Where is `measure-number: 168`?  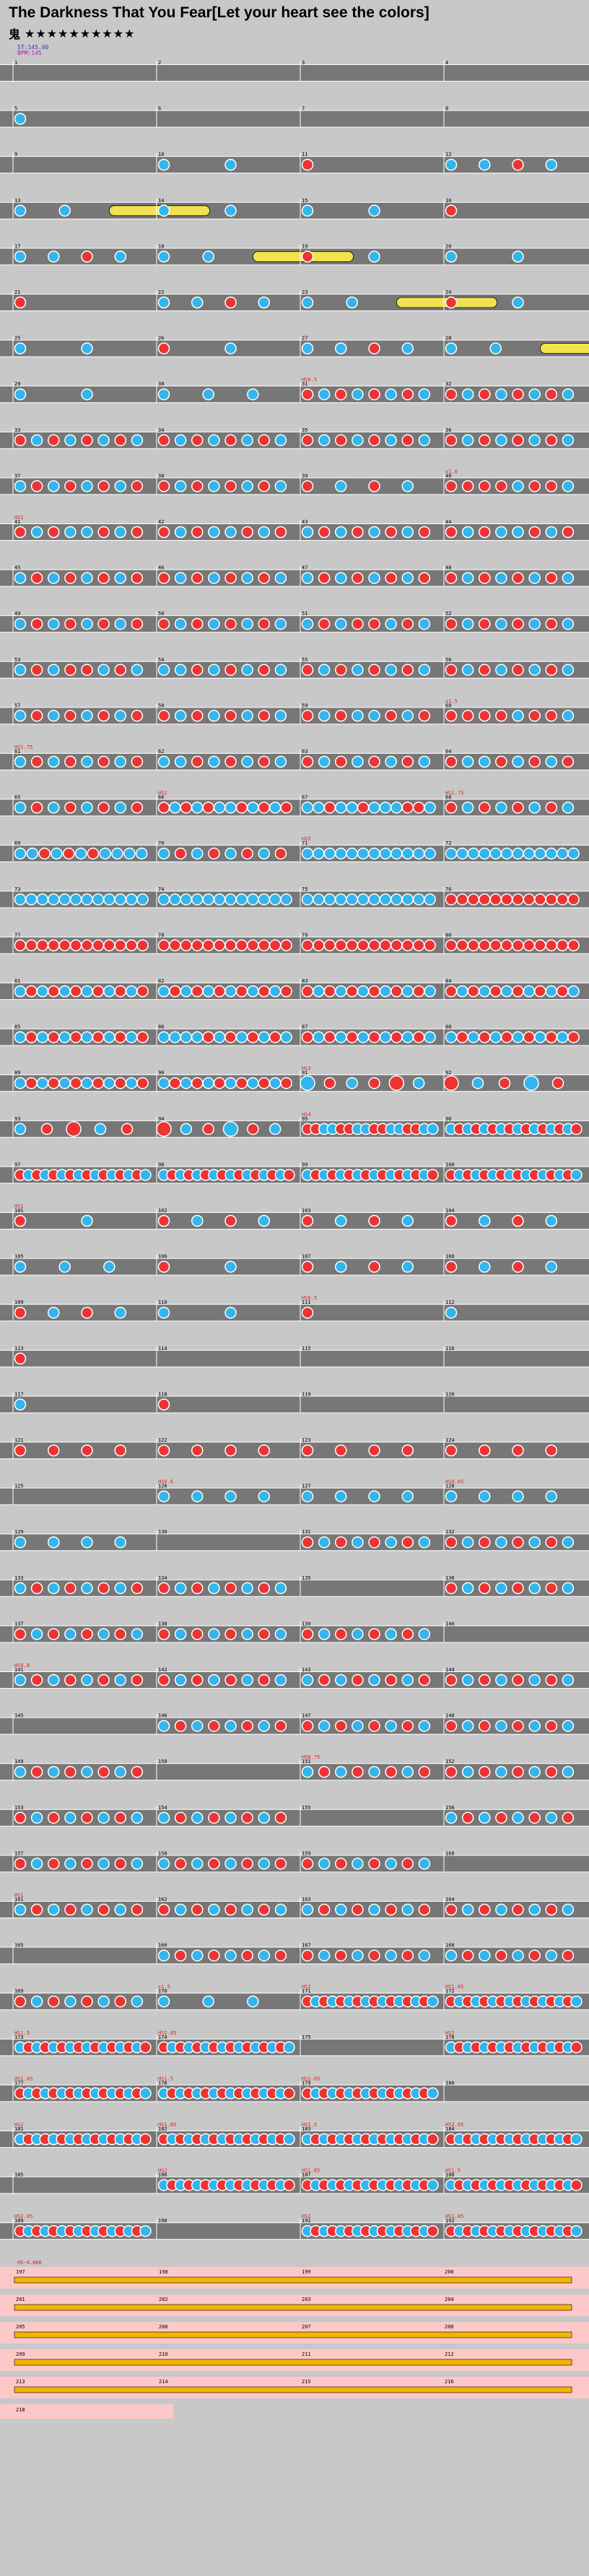
measure-number: 168 is located at coordinates (450, 1946).